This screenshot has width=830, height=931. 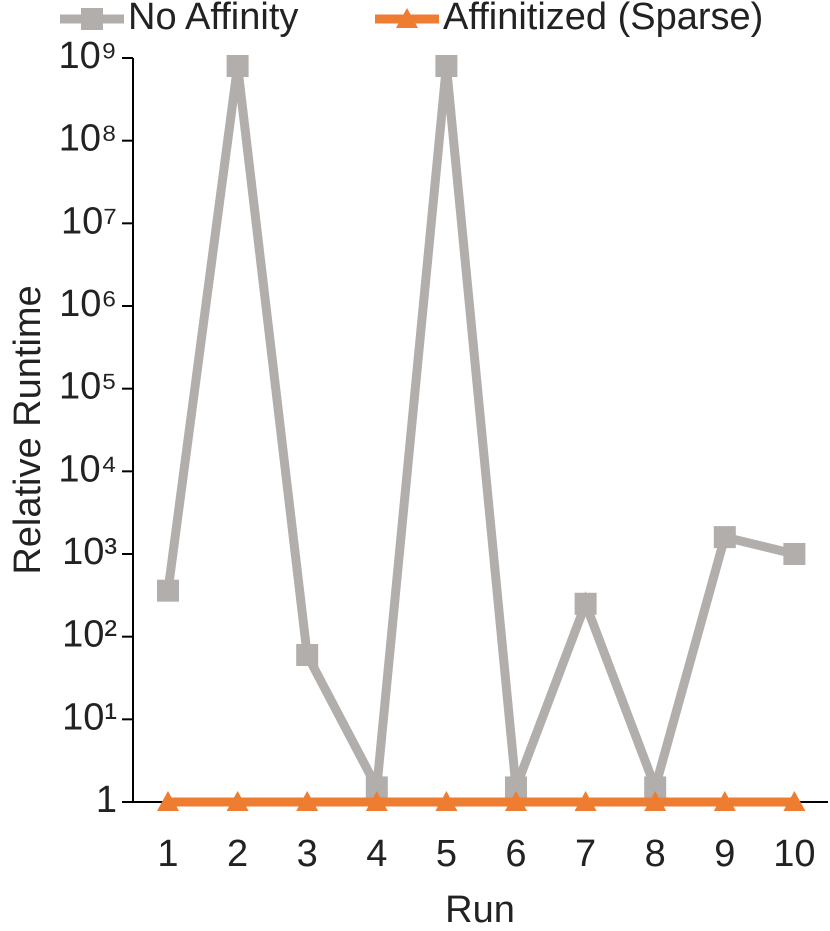 I want to click on y-tick-label: 10³, so click(x=89, y=552).